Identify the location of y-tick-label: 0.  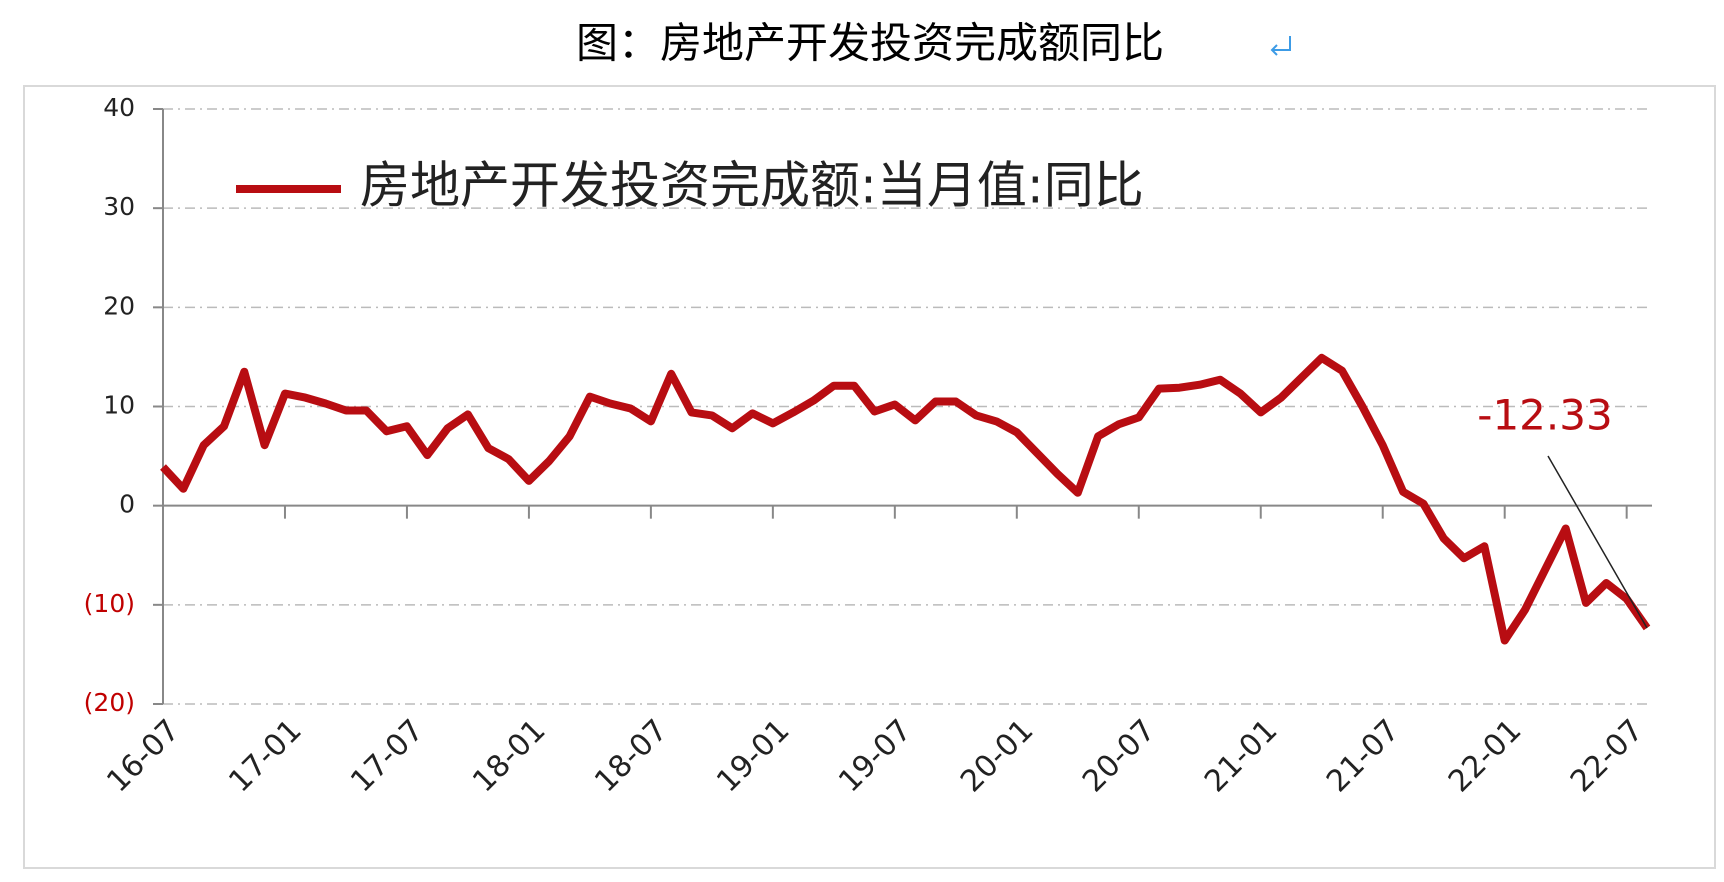
(127, 504).